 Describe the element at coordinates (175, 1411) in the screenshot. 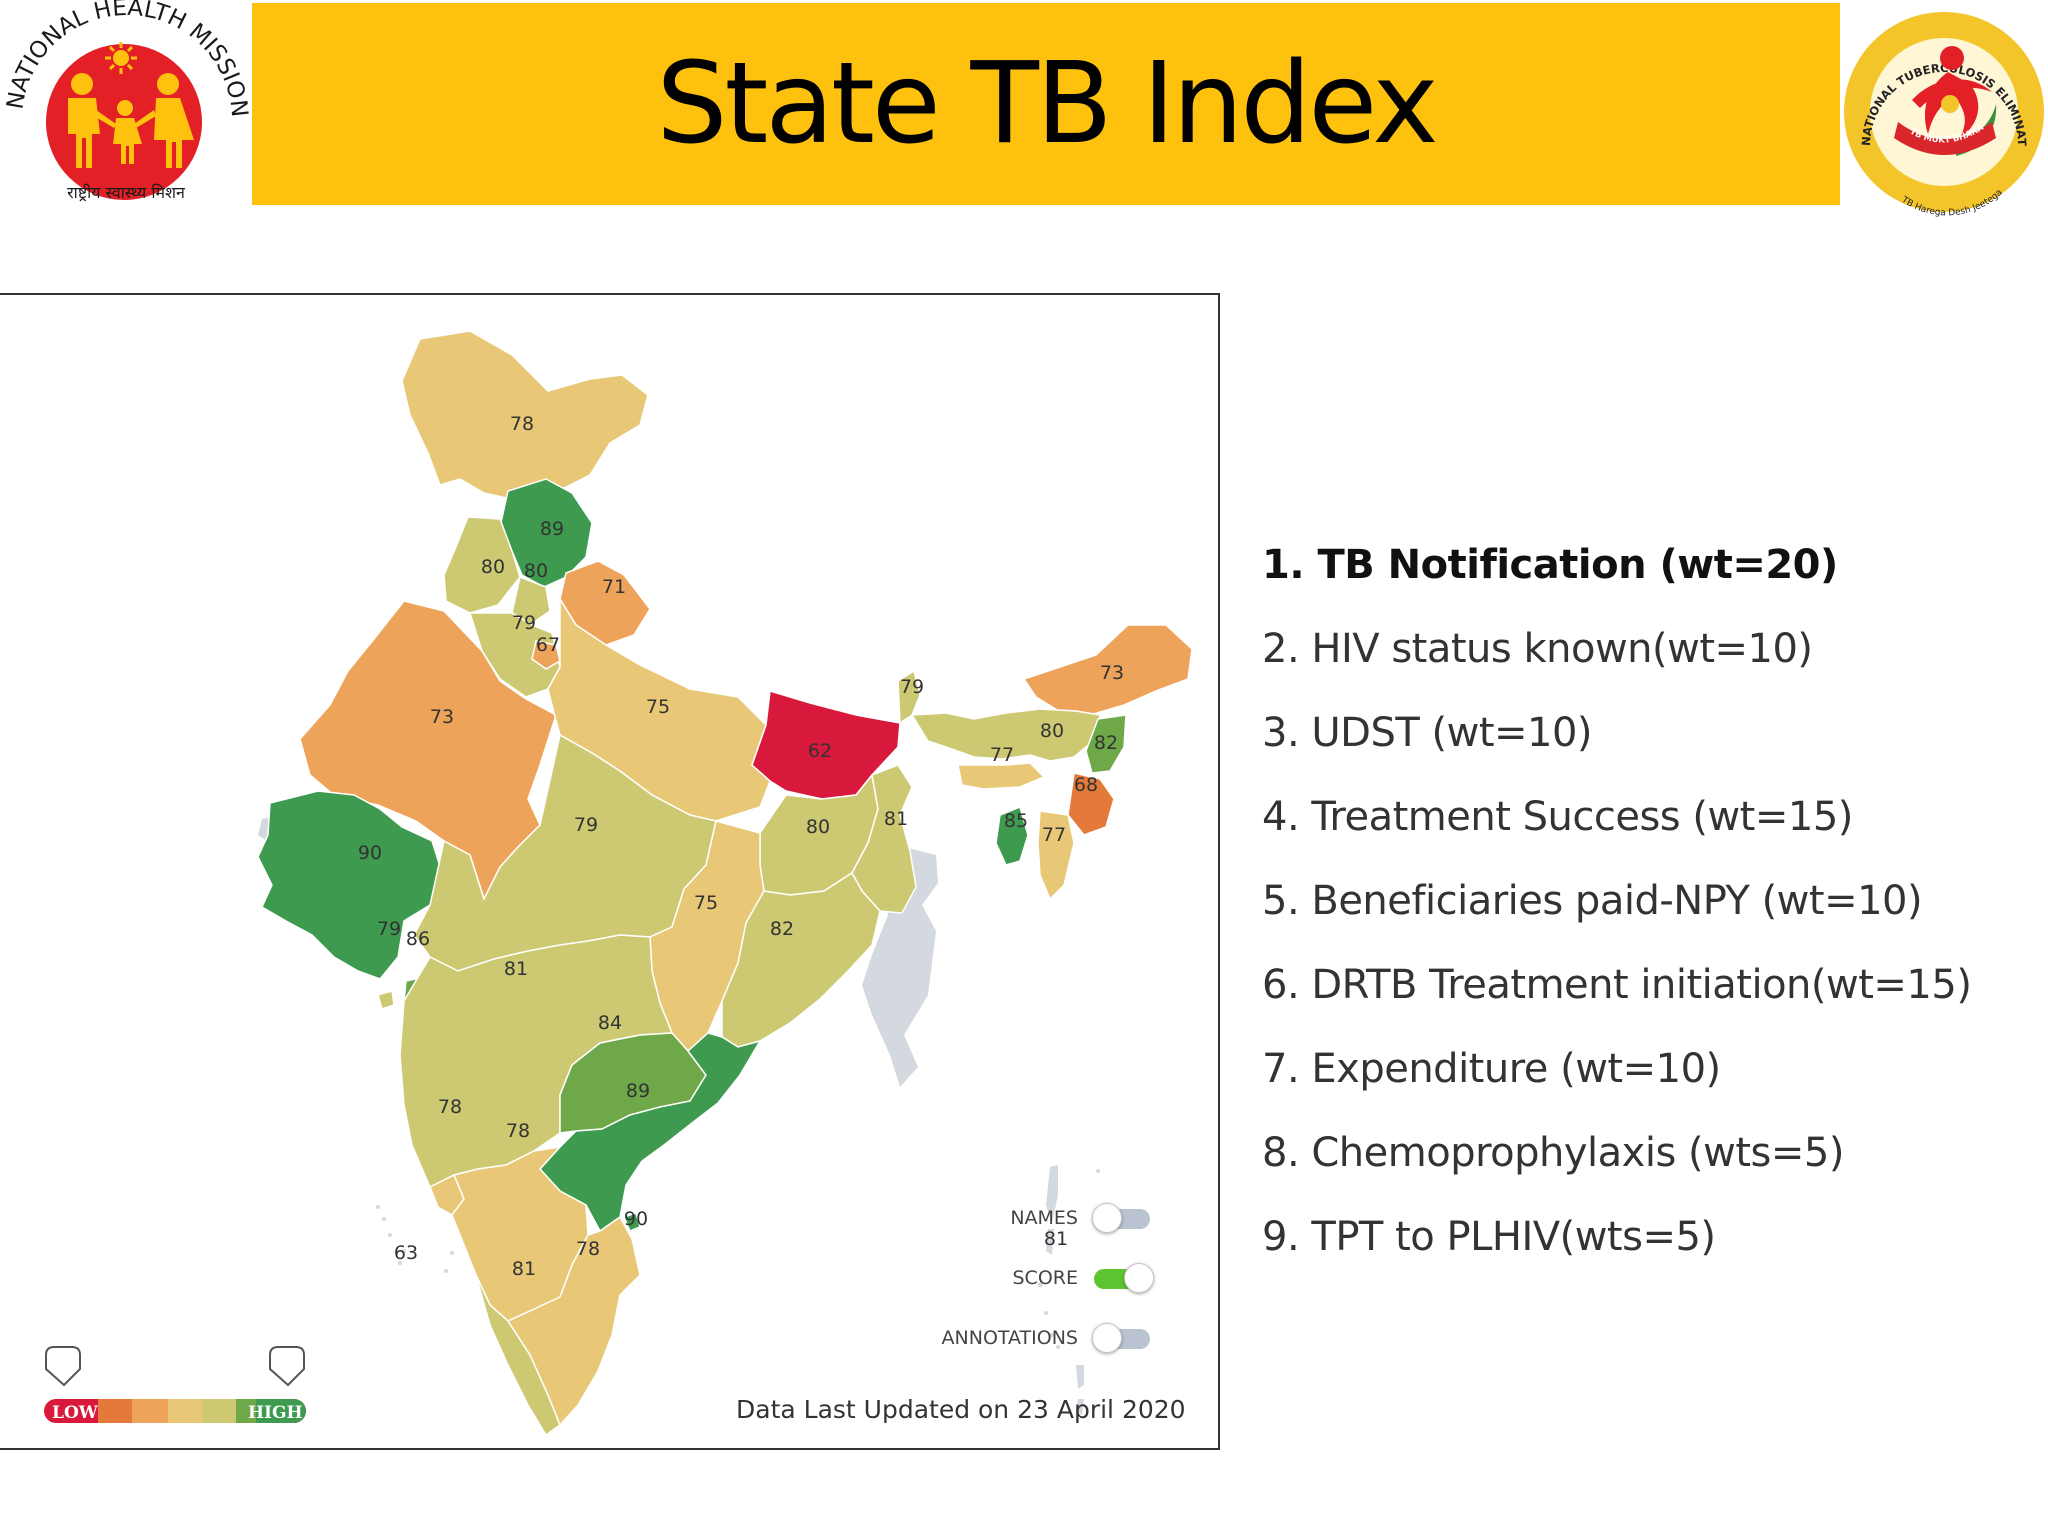

I see `score-color-legend: LOW HIGH` at that location.